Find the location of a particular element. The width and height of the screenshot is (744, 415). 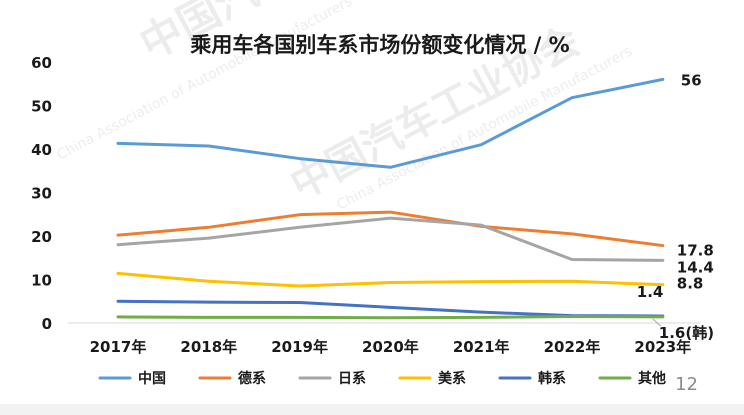

footer-bar is located at coordinates (372, 409).